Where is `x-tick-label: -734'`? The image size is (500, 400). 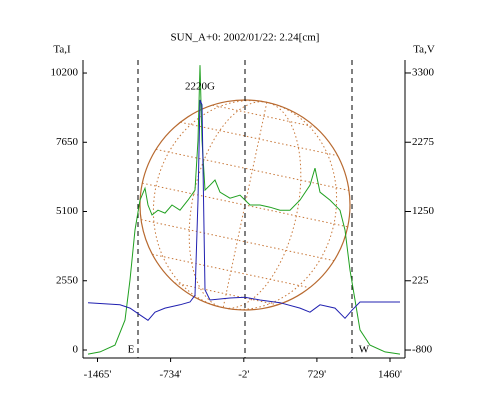 x-tick-label: -734' is located at coordinates (171, 375).